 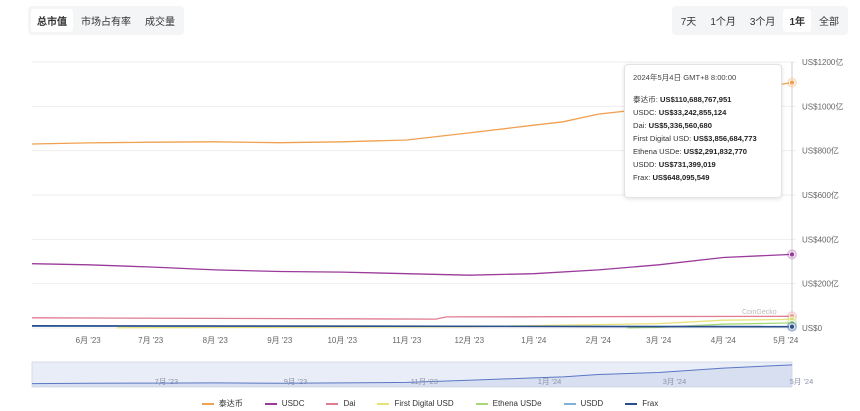 I want to click on y-tick-label: US$800亿, so click(x=820, y=151).